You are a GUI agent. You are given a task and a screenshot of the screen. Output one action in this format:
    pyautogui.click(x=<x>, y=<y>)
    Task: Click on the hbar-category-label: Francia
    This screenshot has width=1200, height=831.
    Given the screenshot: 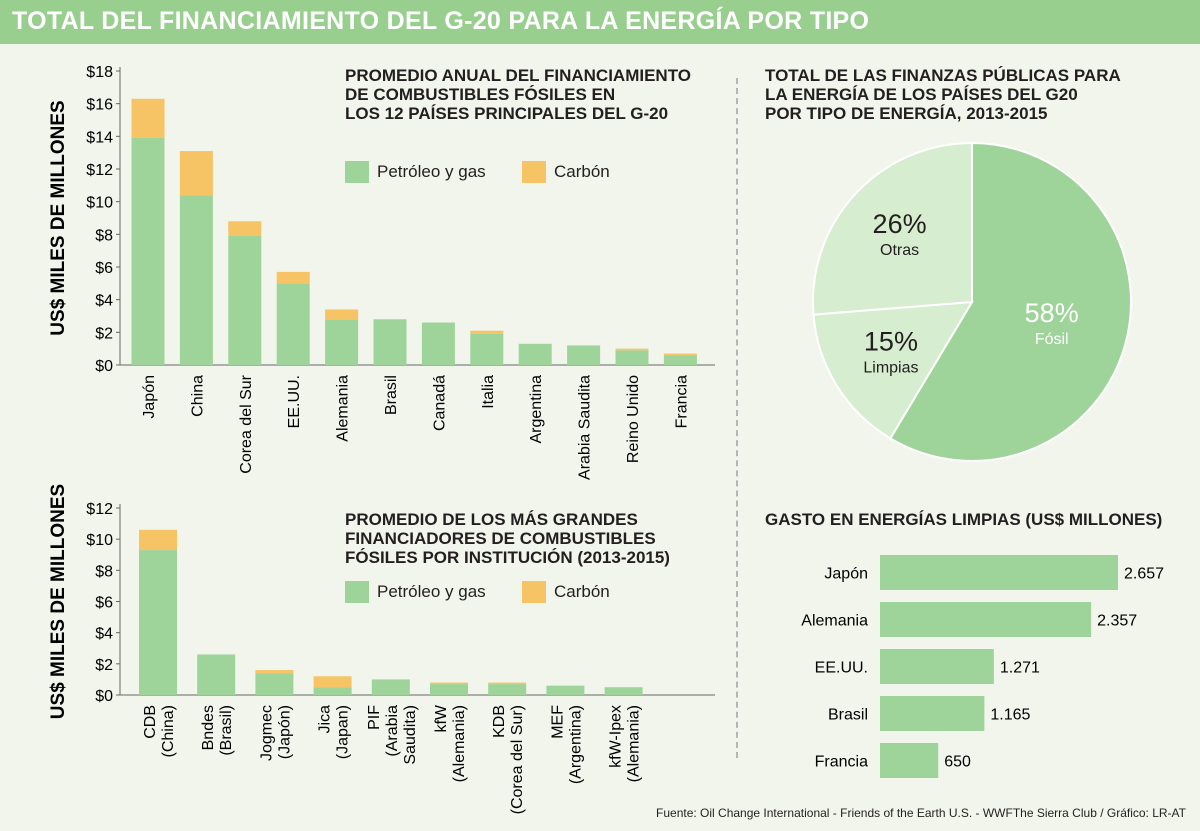 What is the action you would take?
    pyautogui.click(x=841, y=762)
    